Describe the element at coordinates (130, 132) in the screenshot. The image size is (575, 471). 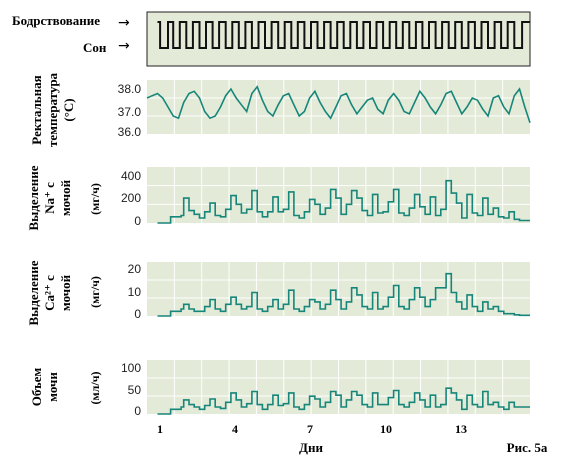
I see `temp-ytick-low: 36.0` at that location.